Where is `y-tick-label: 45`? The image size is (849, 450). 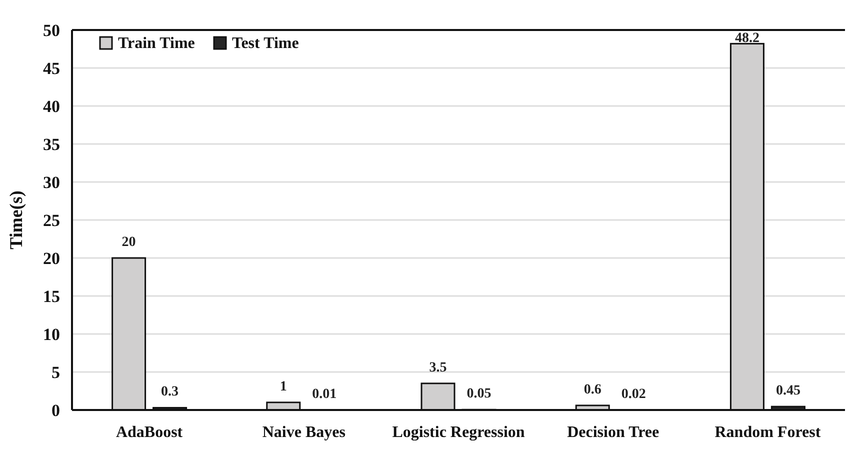
y-tick-label: 45 is located at coordinates (51, 68).